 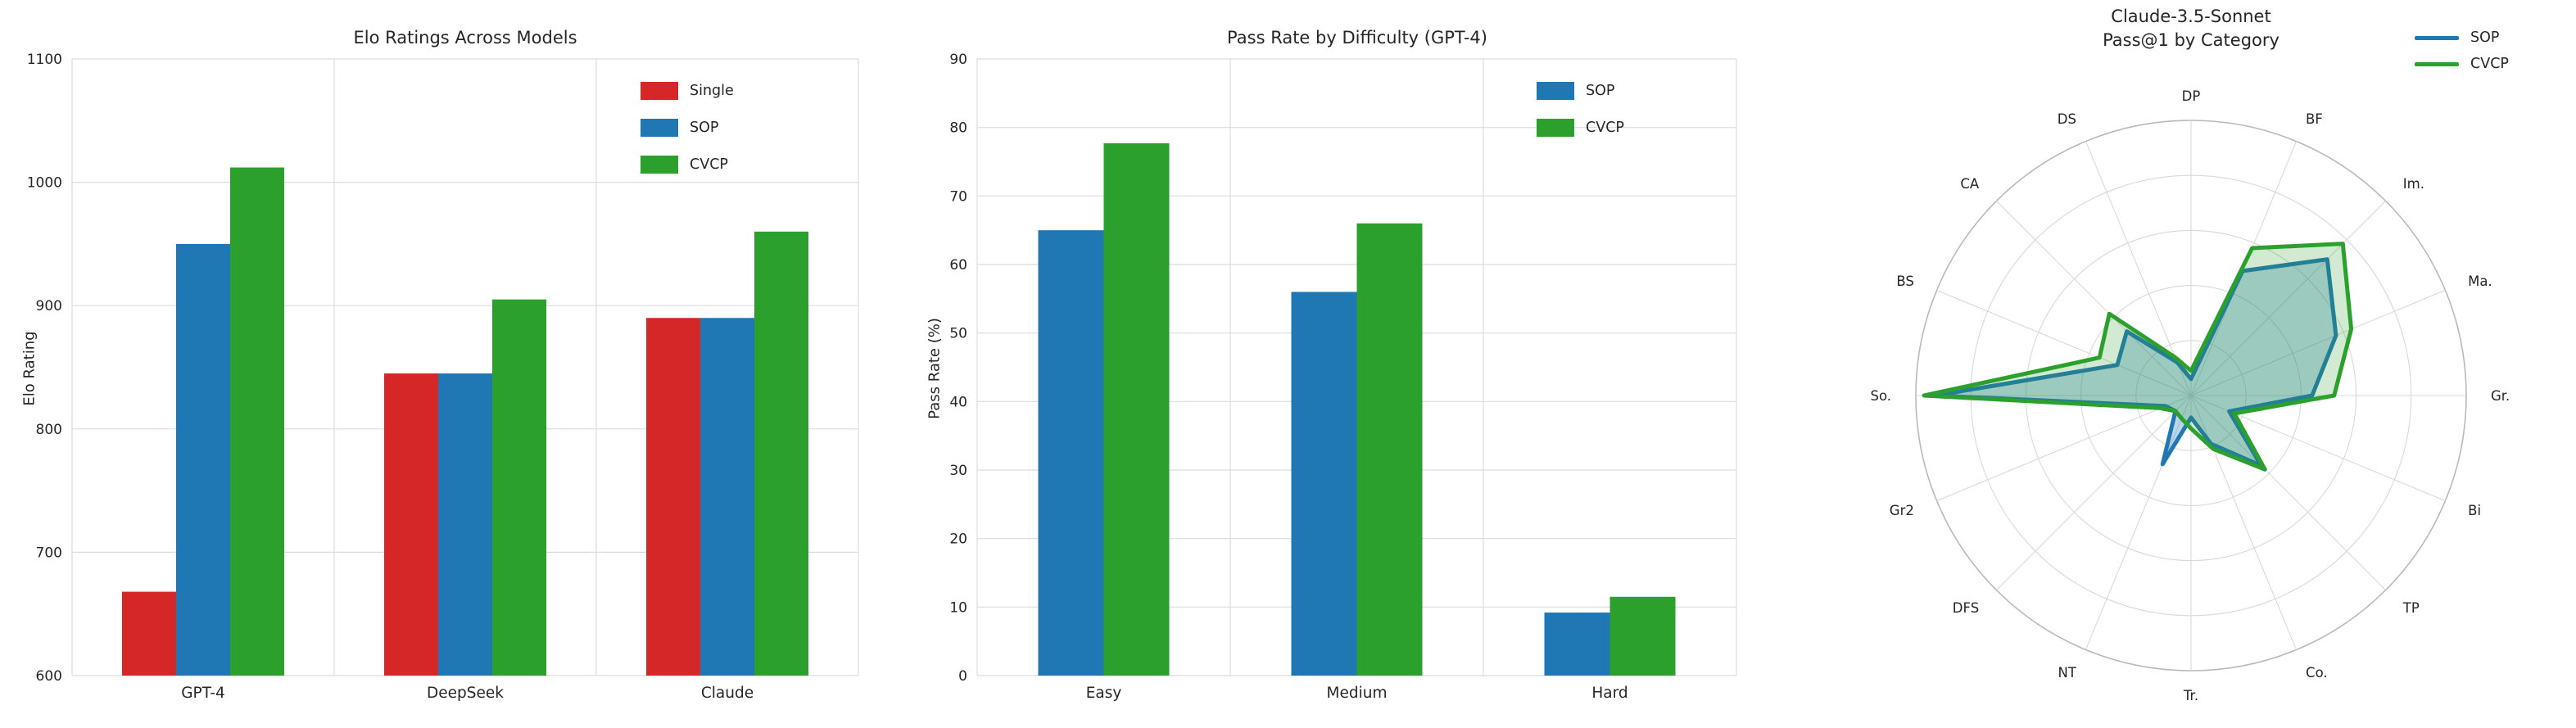 What do you see at coordinates (2411, 608) in the screenshot?
I see `radar-category-label: TP` at bounding box center [2411, 608].